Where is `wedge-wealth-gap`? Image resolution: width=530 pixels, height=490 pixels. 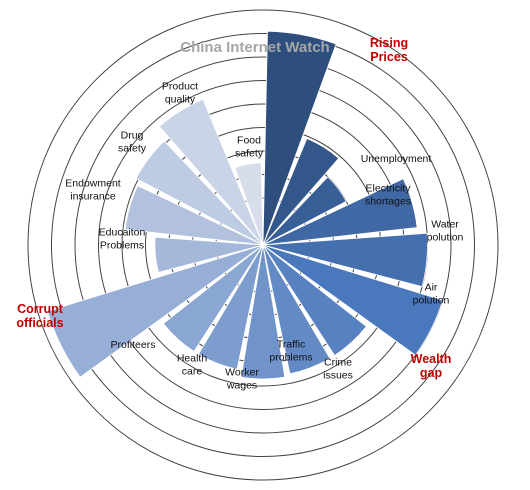
wedge-wealth-gap is located at coordinates (353, 300).